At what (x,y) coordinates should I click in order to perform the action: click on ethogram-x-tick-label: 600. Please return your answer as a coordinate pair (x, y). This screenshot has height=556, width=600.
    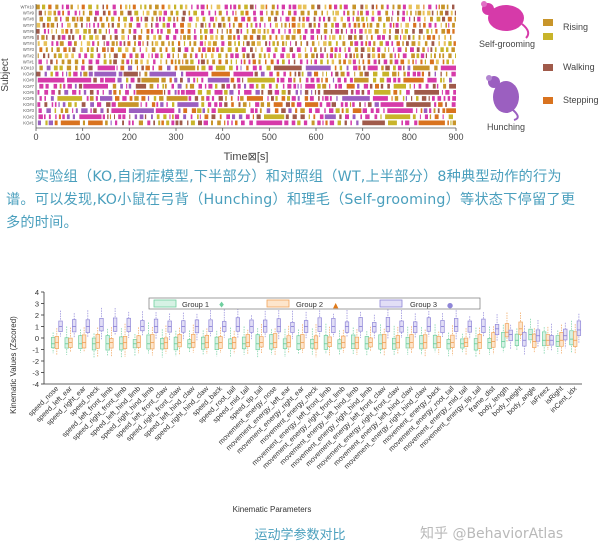
    Looking at the image, I should click on (315, 137).